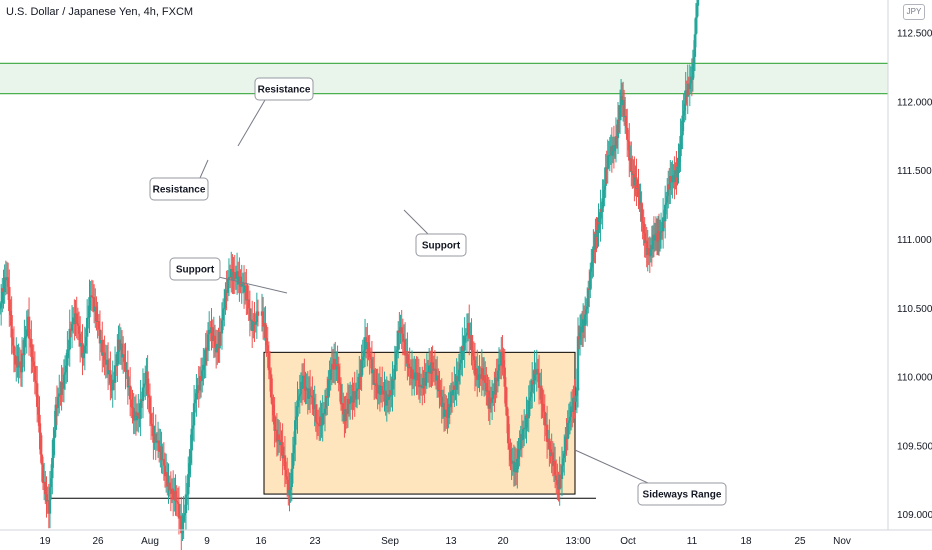  What do you see at coordinates (444, 541) in the screenshot?
I see `time-axis: 19 26 Aug 9 16 23 Sep 13 20 13:00 Oct 11 18 25 Nov` at bounding box center [444, 541].